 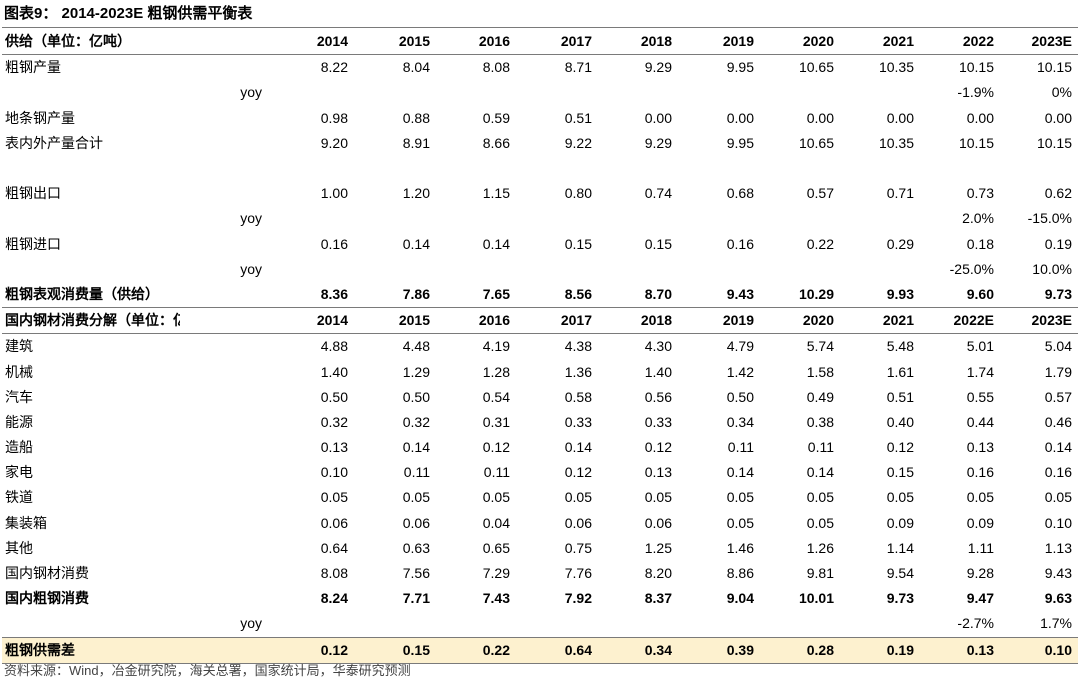 I want to click on table-cell: 2020, so click(x=800, y=42).